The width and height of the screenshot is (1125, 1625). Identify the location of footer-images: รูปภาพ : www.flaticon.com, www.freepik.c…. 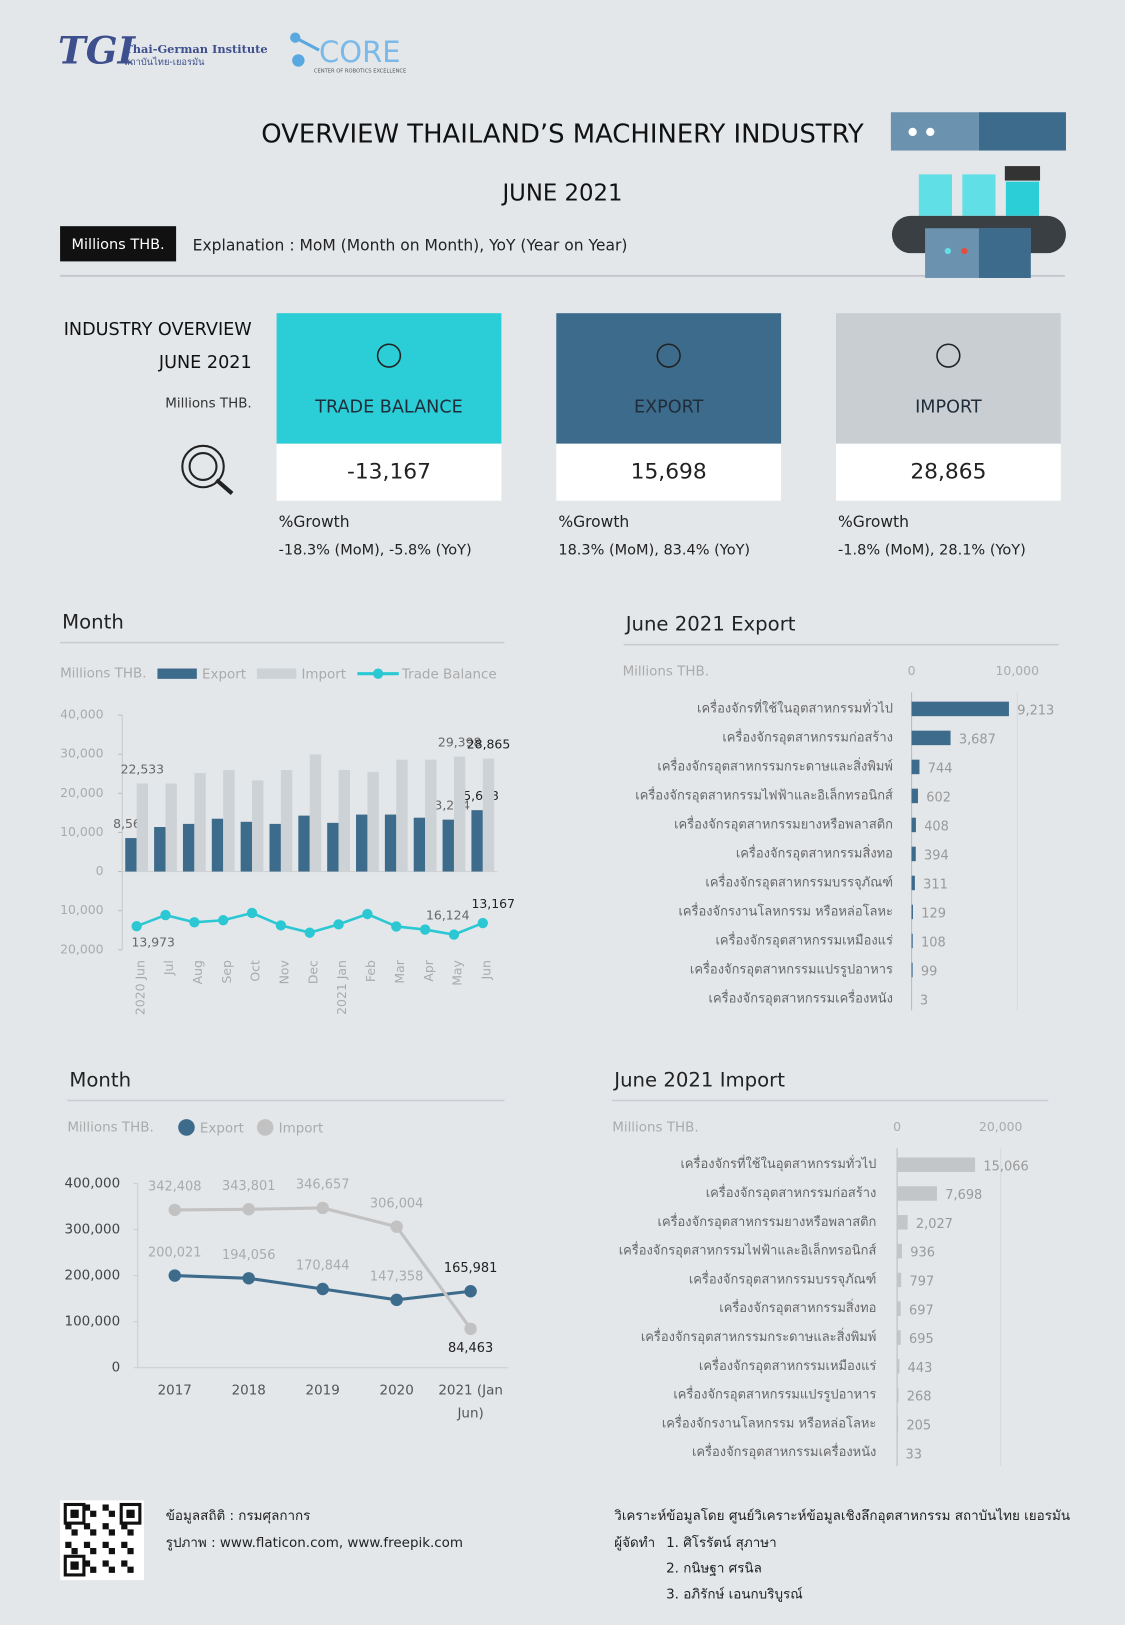
(314, 1543).